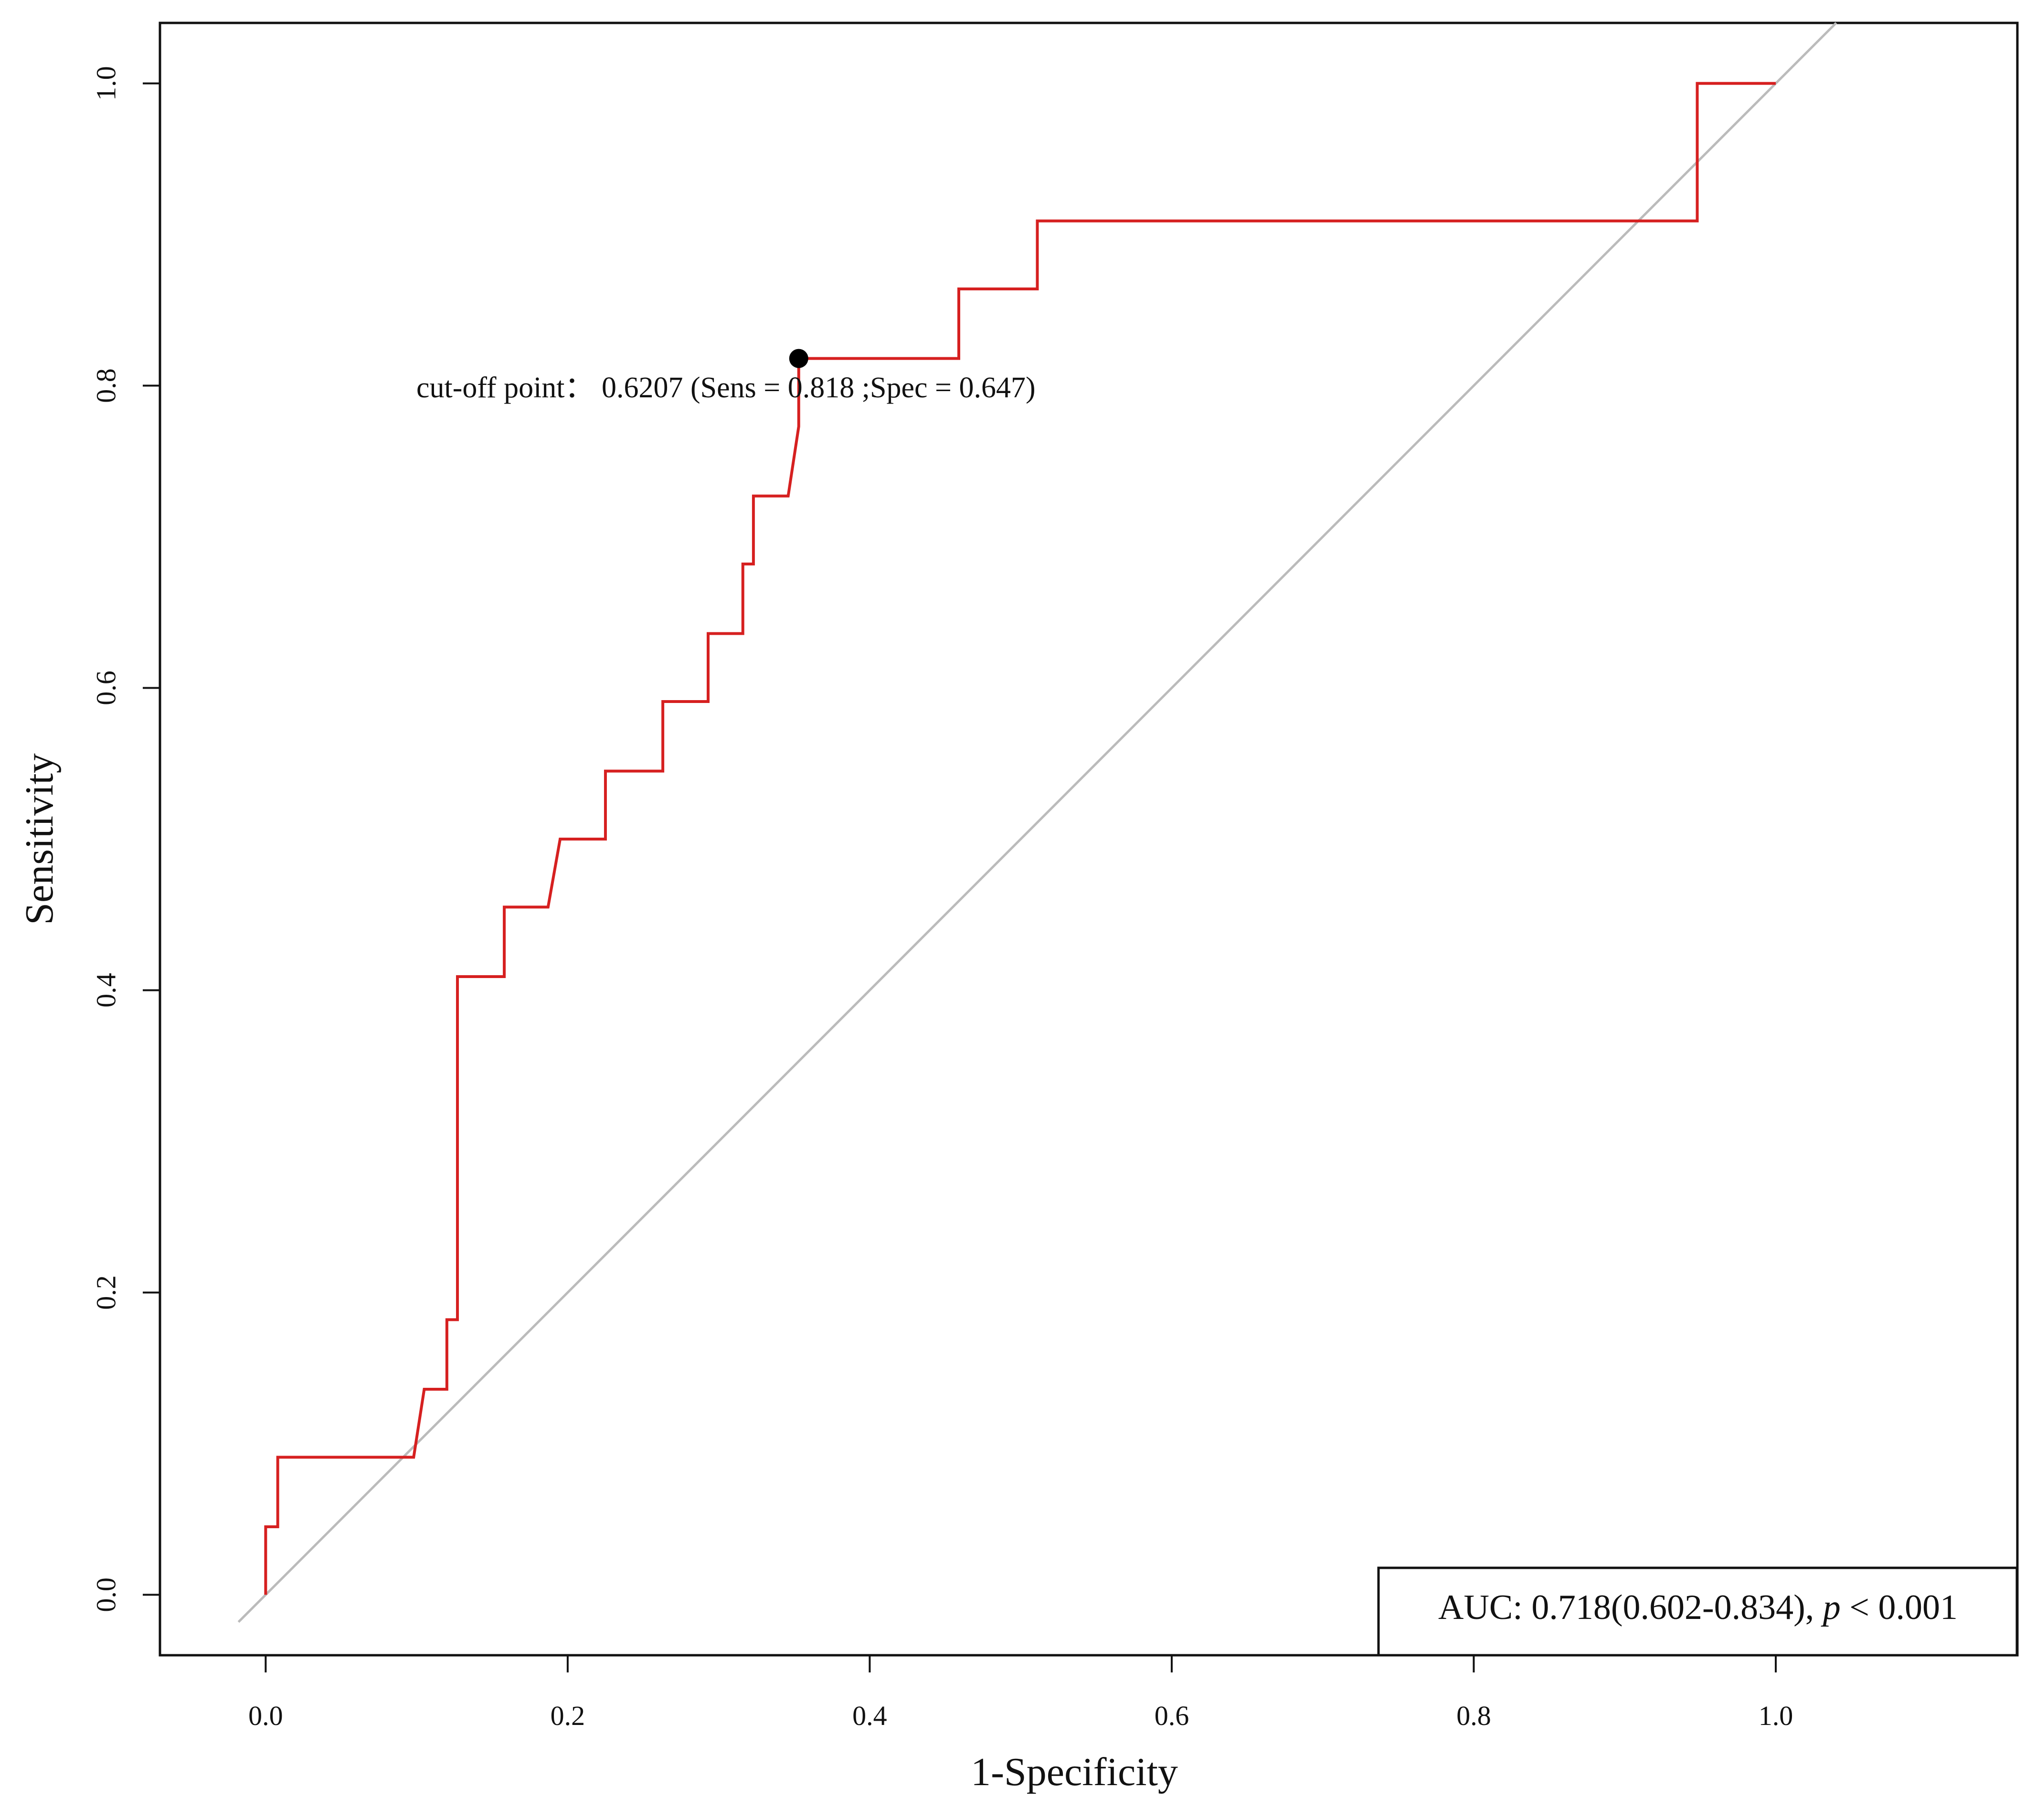  I want to click on y-tick-label: 0.6, so click(105, 688).